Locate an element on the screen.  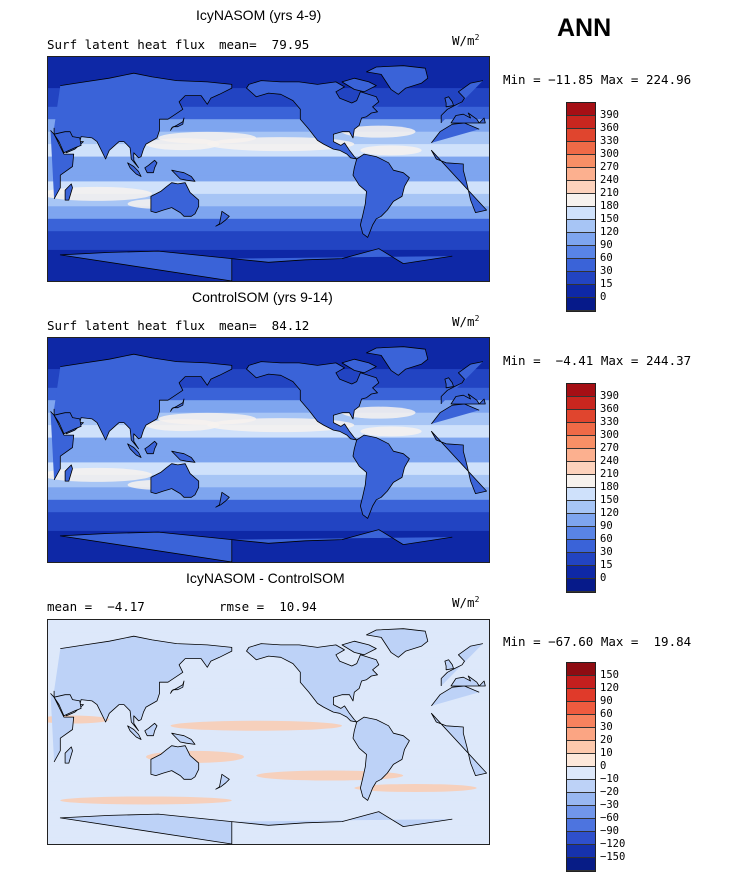
colorbar-tick-label: 120 is located at coordinates (609, 688).